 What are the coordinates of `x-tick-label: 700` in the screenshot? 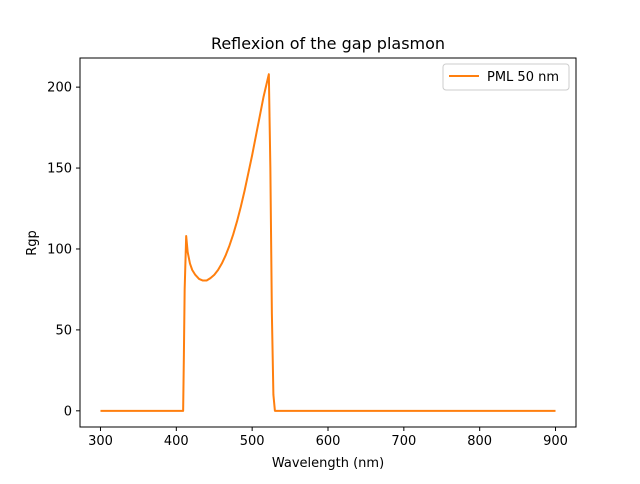 It's located at (403, 441).